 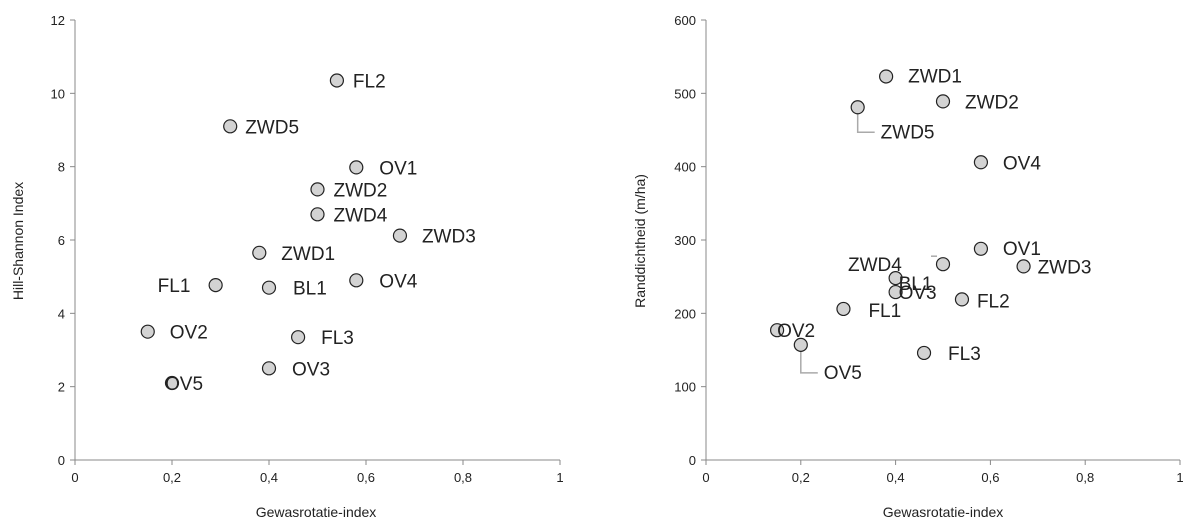 I want to click on y-axis-title: Randdichtheid (m/ha), so click(x=640, y=241).